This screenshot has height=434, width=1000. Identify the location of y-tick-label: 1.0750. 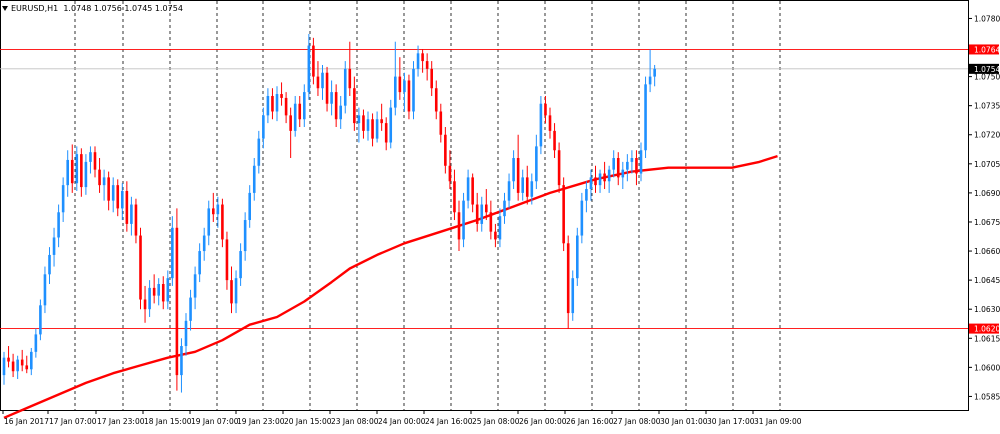
(987, 77).